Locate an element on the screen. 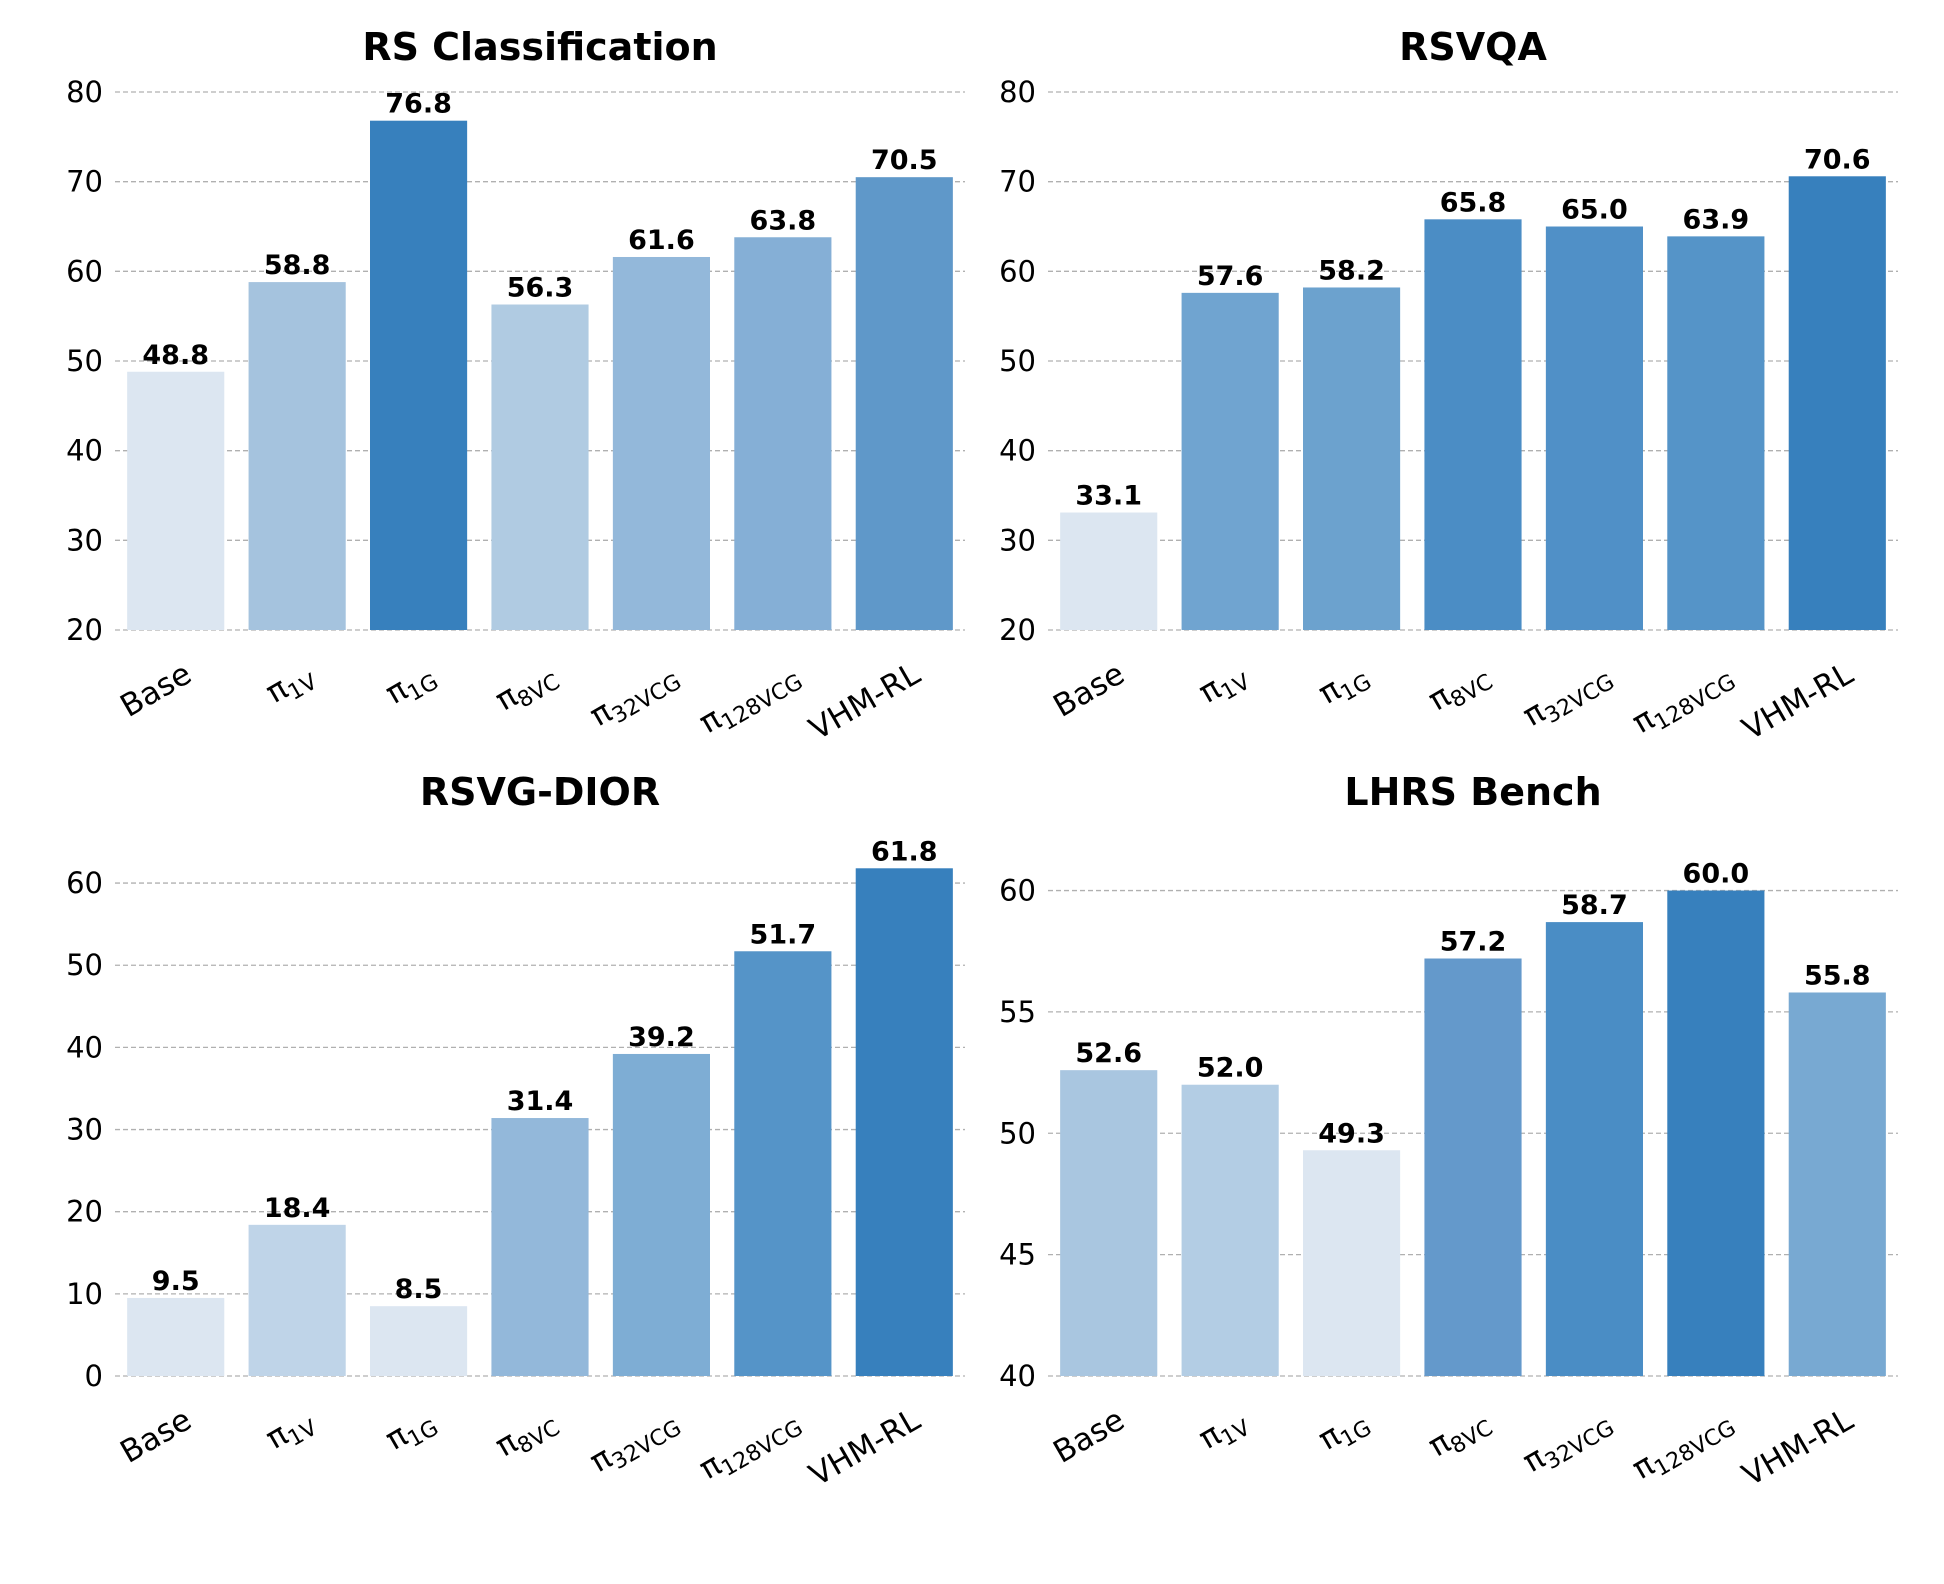 Image resolution: width=1944 pixels, height=1584 pixels. data-label: 56.3 is located at coordinates (540, 288).